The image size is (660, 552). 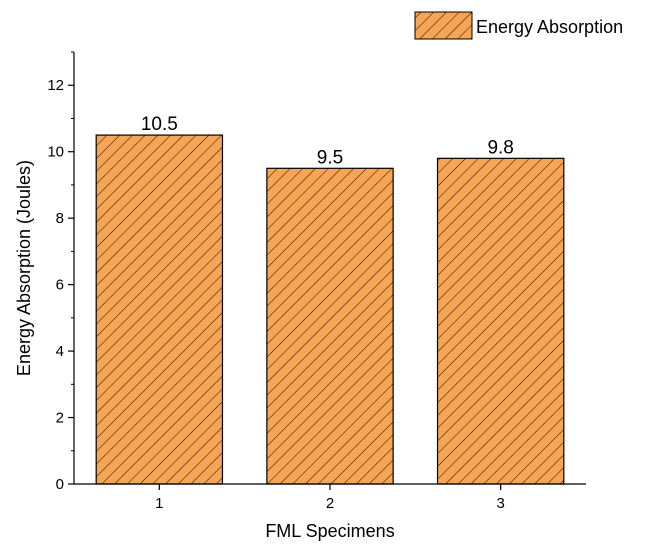 I want to click on legend-label: Energy Absorption, so click(x=549, y=27).